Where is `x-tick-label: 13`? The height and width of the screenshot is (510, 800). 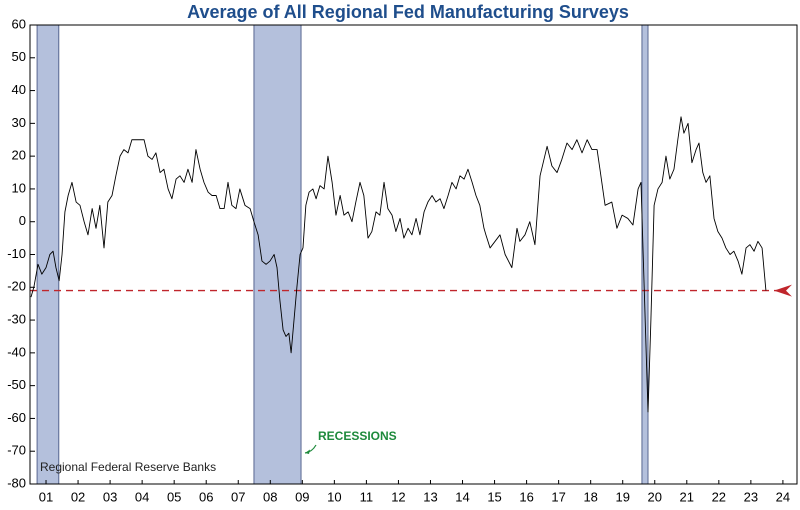
x-tick-label: 13 is located at coordinates (430, 496).